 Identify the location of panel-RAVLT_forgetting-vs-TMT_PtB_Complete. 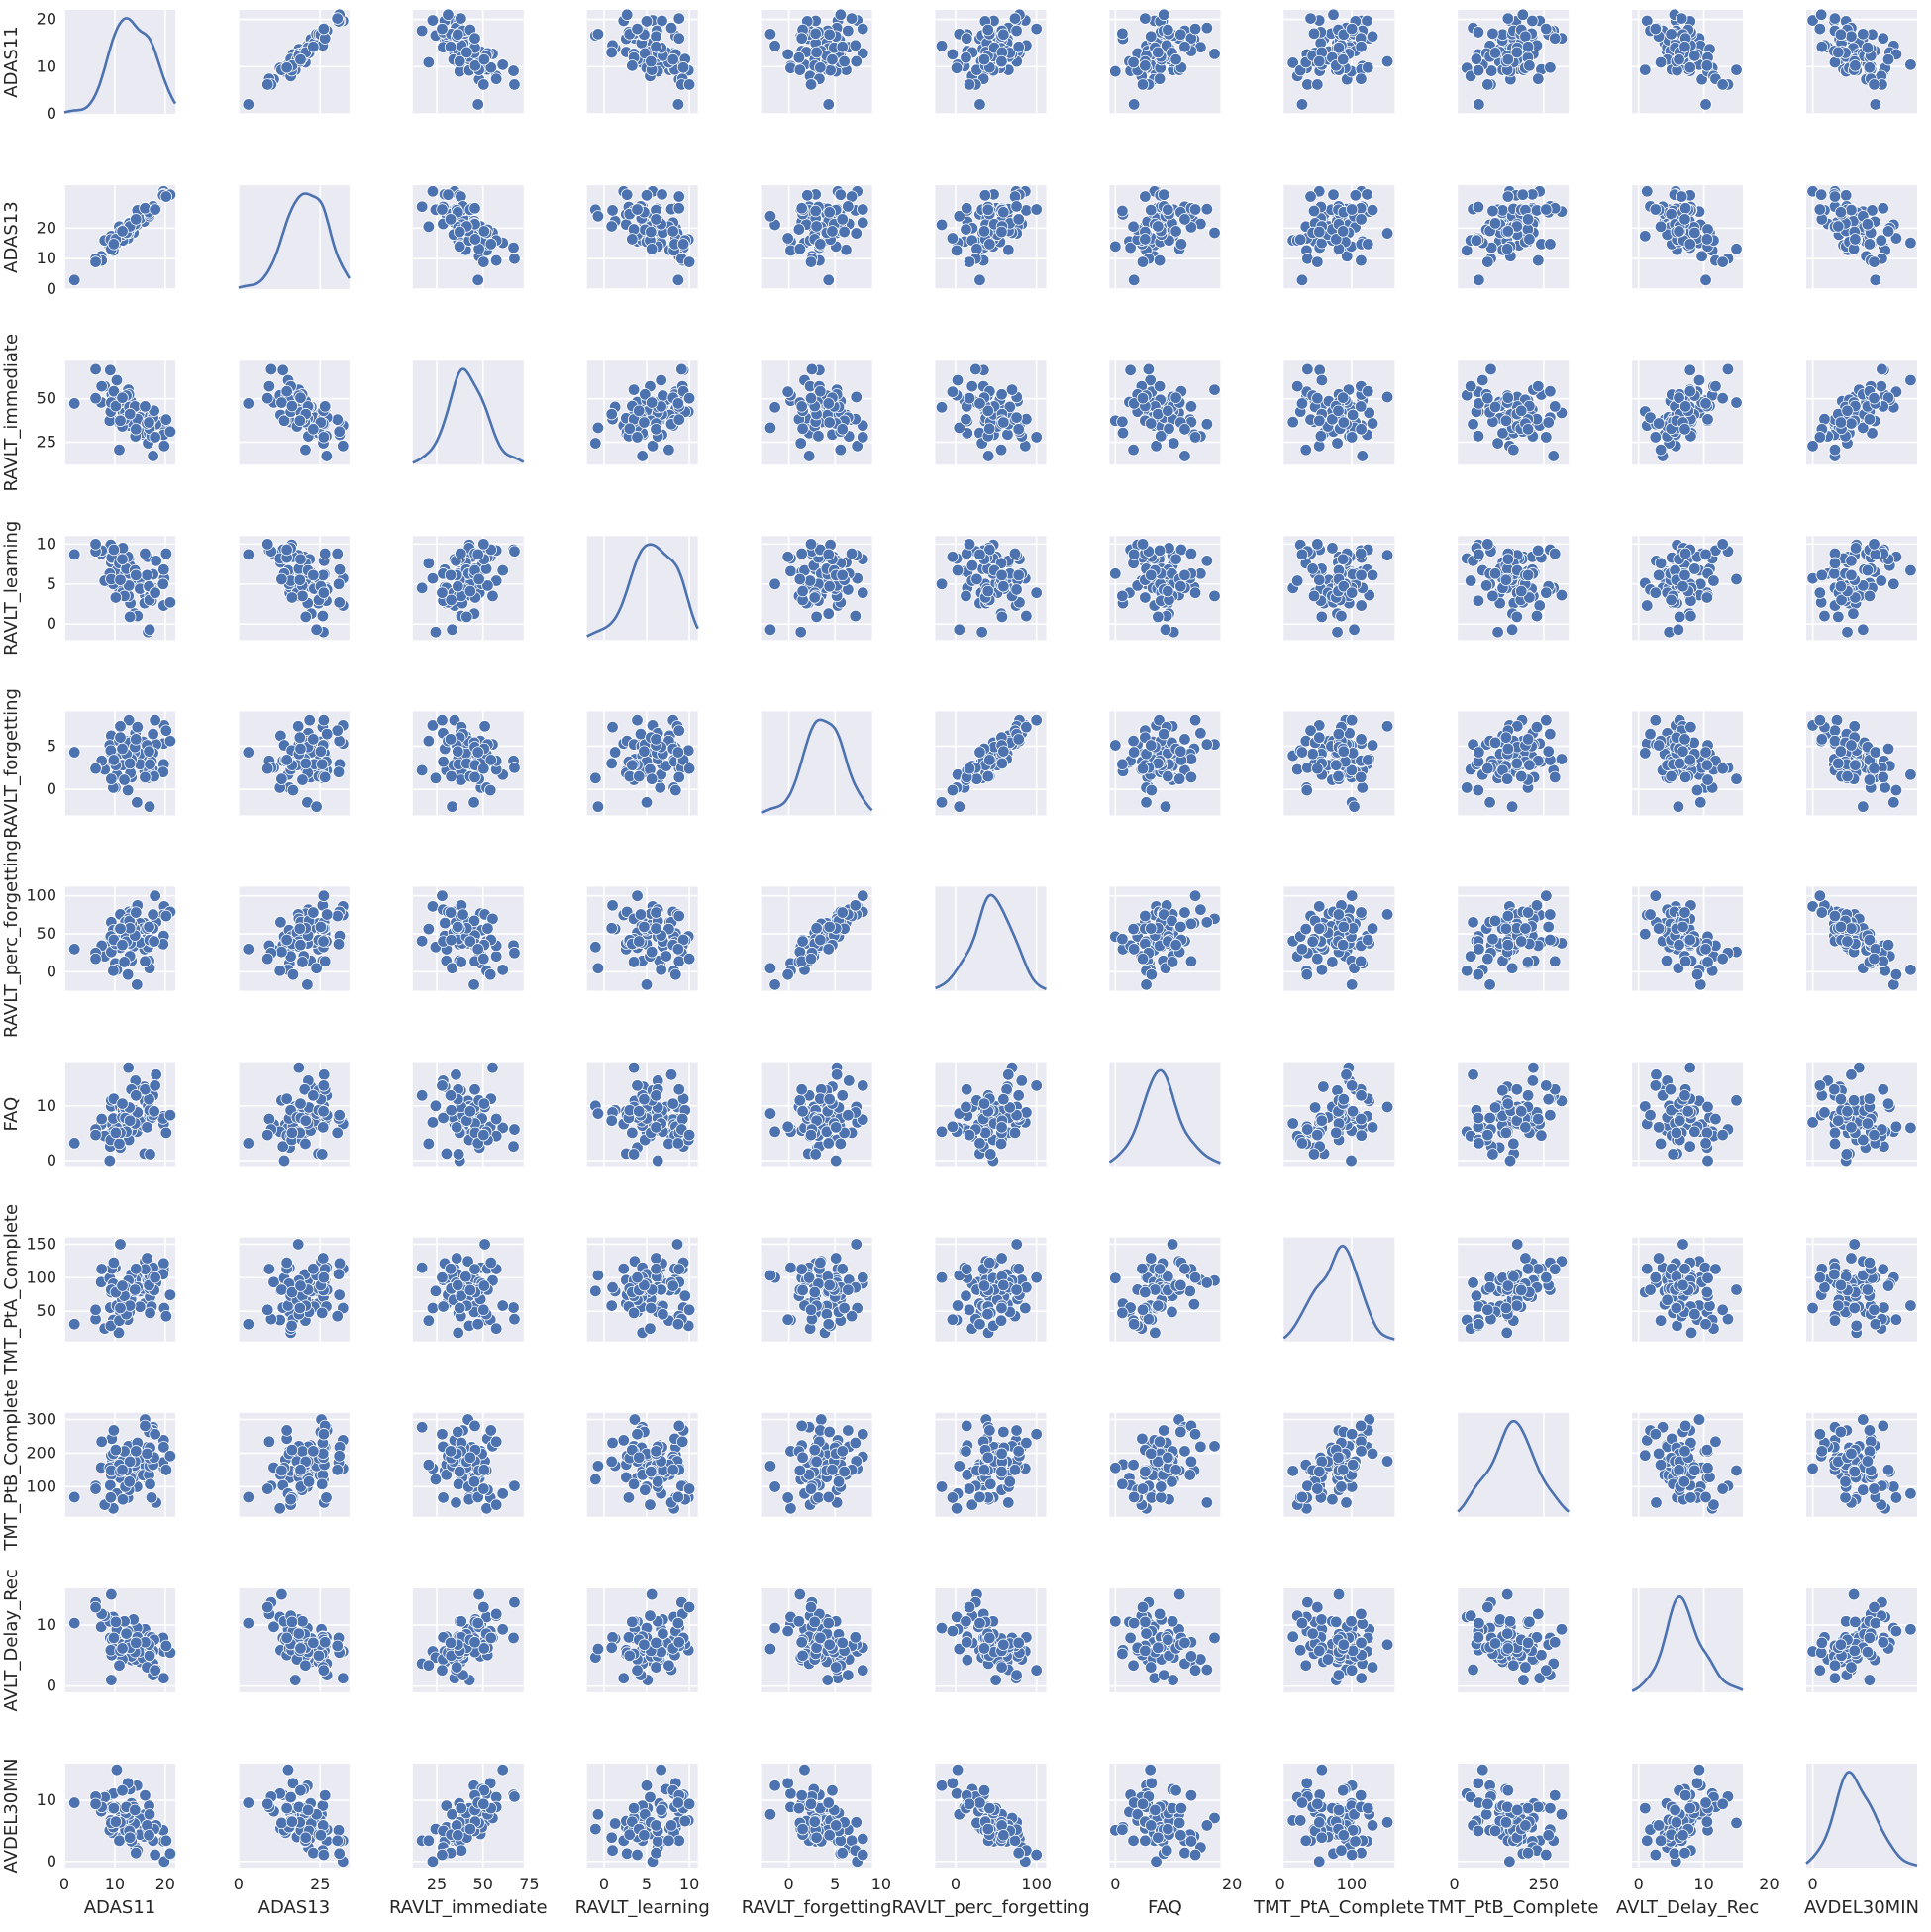
(1511, 763).